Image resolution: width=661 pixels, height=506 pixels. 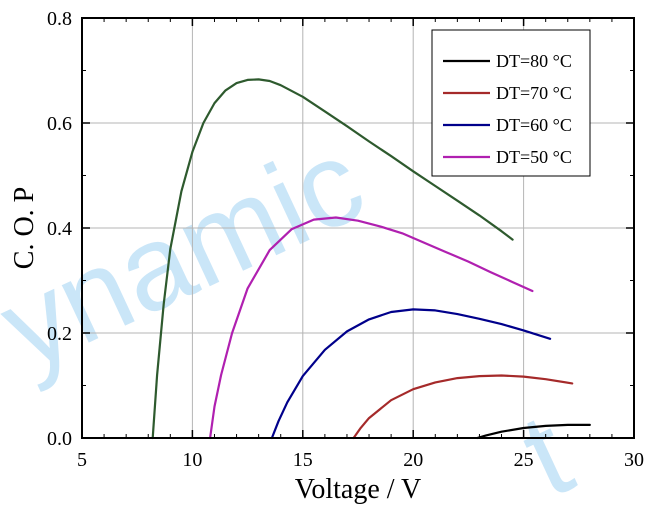 What do you see at coordinates (192, 460) in the screenshot?
I see `x-tick-label: 10` at bounding box center [192, 460].